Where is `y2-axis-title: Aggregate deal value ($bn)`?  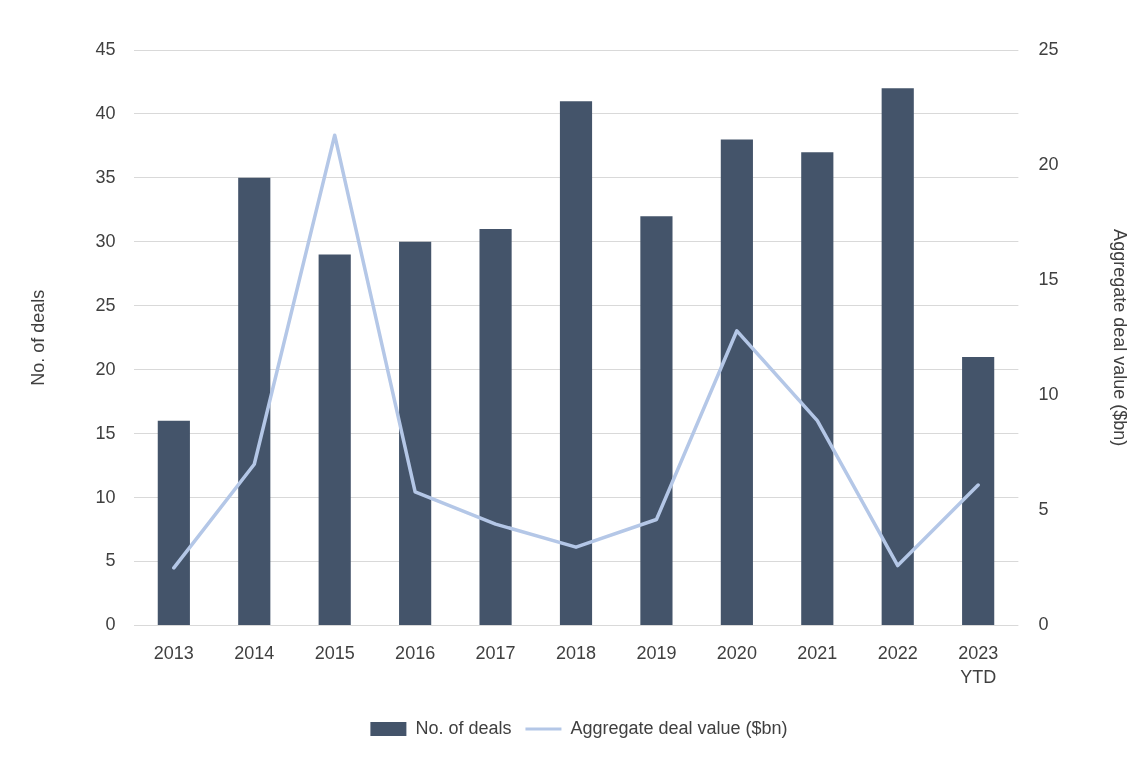
y2-axis-title: Aggregate deal value ($bn) is located at coordinates (1120, 338).